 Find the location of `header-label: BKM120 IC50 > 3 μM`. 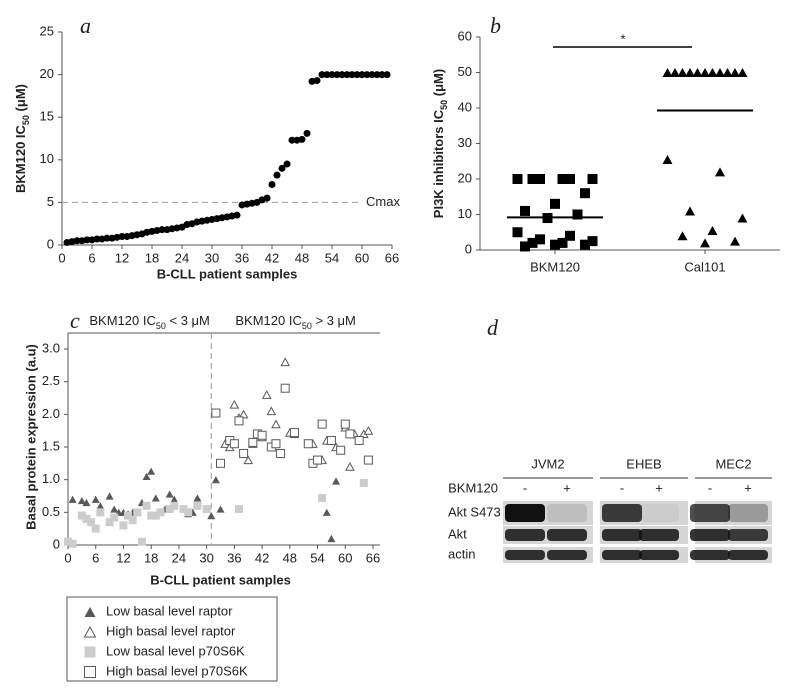

header-label: BKM120 IC50 > 3 μM is located at coordinates (295, 322).